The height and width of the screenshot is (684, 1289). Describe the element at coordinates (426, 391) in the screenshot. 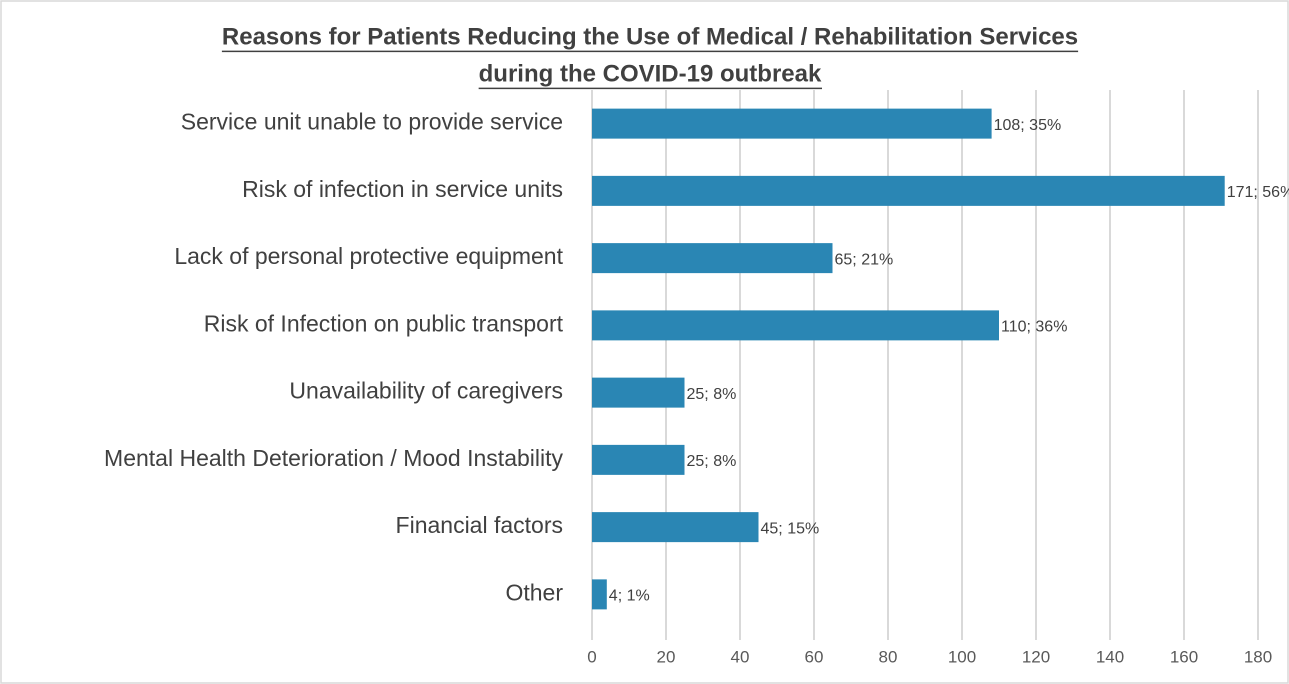

I see `y-tick-label: Unavailability of caregivers` at that location.